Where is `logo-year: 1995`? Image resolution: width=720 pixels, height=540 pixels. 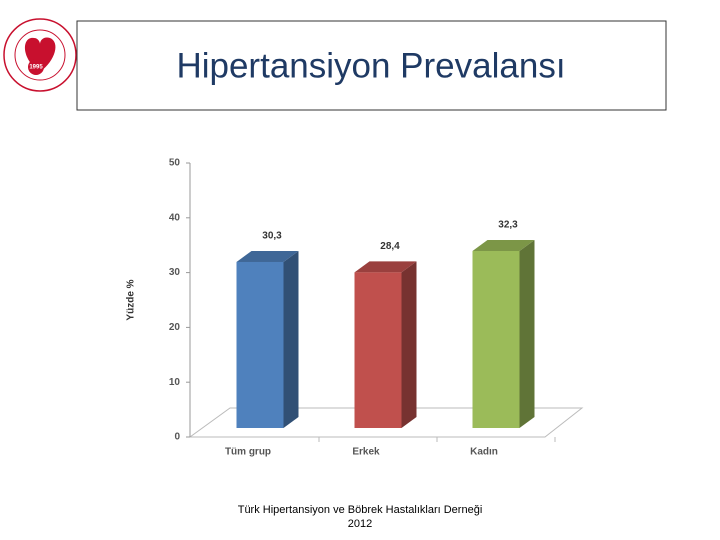 logo-year: 1995 is located at coordinates (36, 68).